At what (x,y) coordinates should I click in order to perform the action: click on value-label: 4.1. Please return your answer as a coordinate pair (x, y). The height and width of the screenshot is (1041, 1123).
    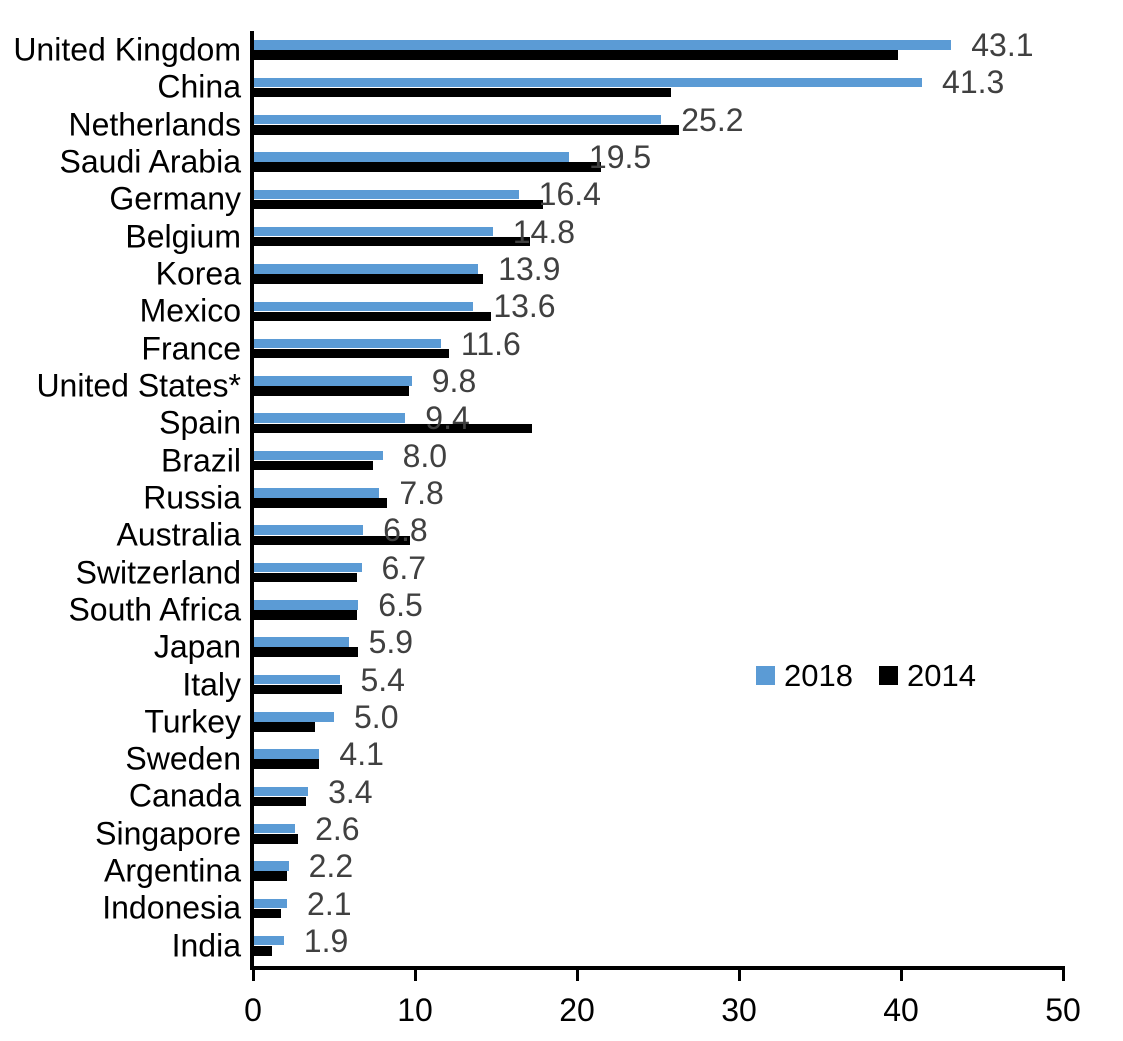
    Looking at the image, I should click on (361, 754).